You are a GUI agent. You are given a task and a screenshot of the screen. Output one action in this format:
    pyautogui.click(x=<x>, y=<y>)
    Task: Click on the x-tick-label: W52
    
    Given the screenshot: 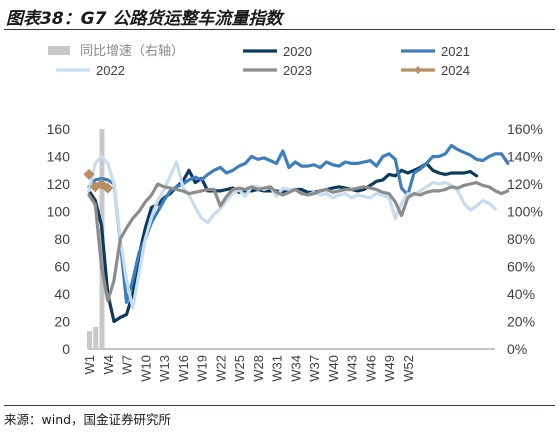 What is the action you would take?
    pyautogui.click(x=408, y=368)
    